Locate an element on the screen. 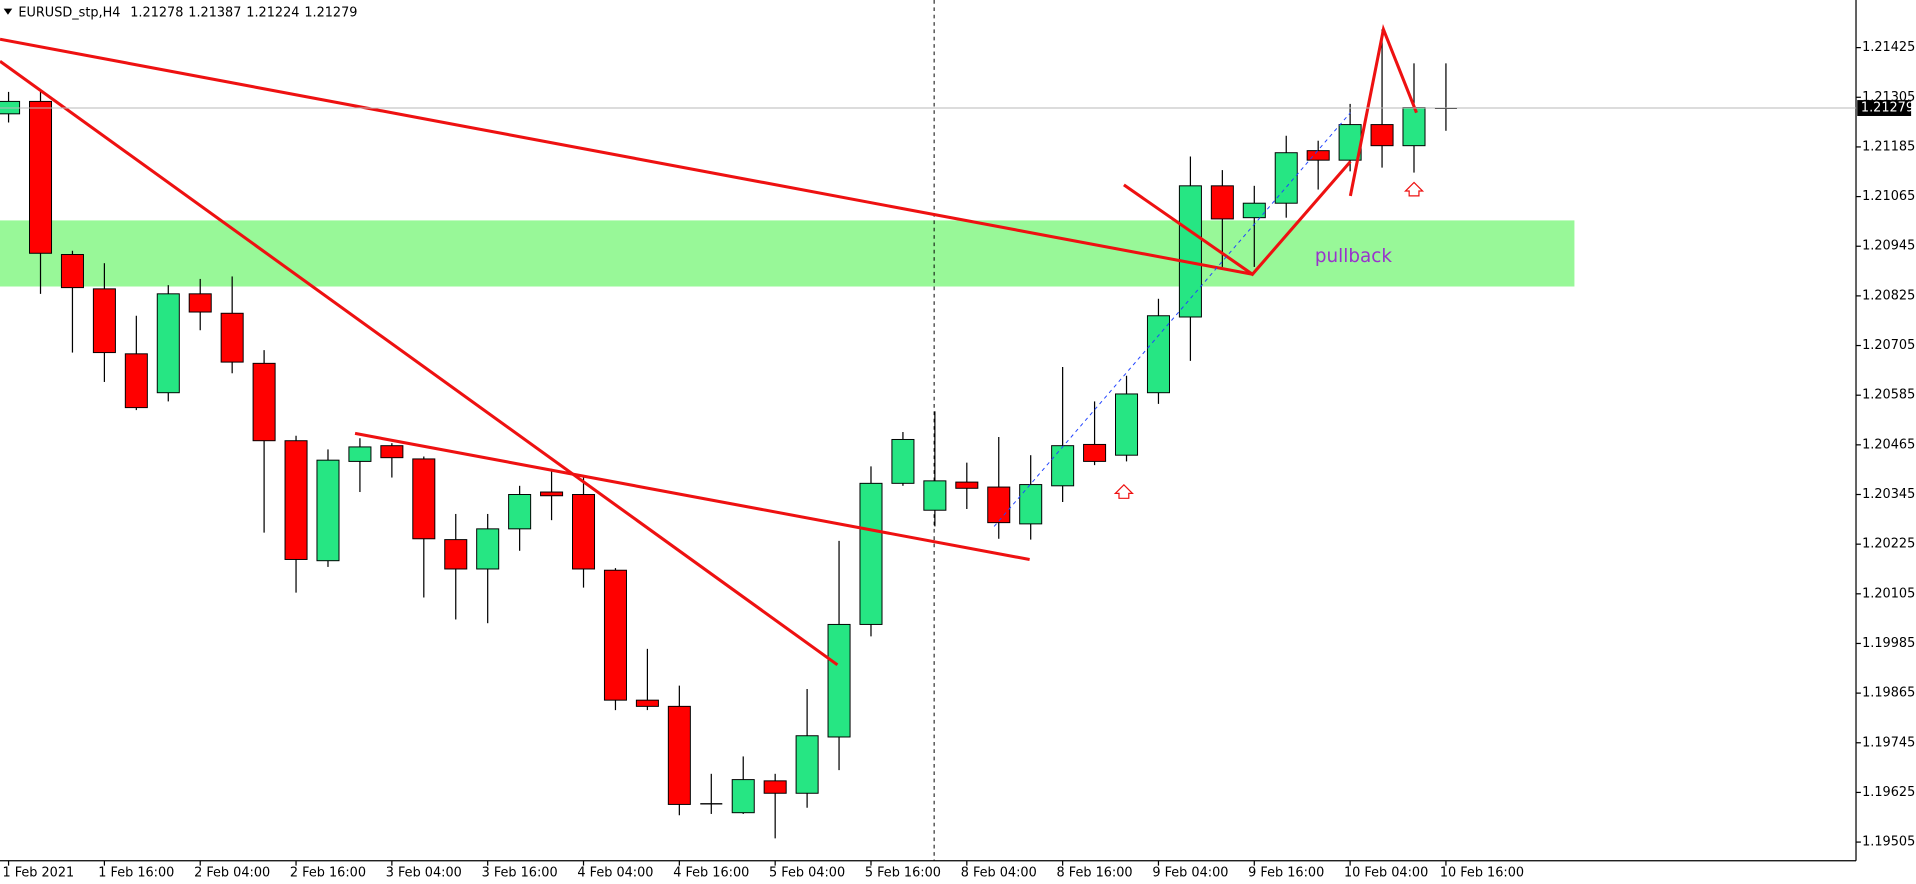 Image resolution: width=1916 pixels, height=884 pixels. x-tick-label: 9 Feb 04:00 is located at coordinates (1190, 872).